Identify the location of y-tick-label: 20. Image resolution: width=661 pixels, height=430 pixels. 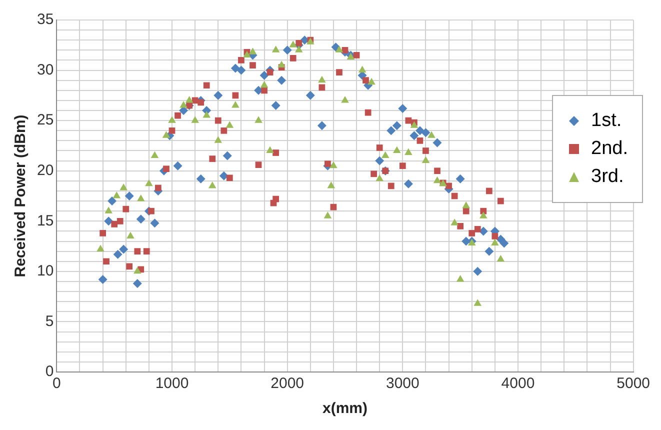
(45, 170).